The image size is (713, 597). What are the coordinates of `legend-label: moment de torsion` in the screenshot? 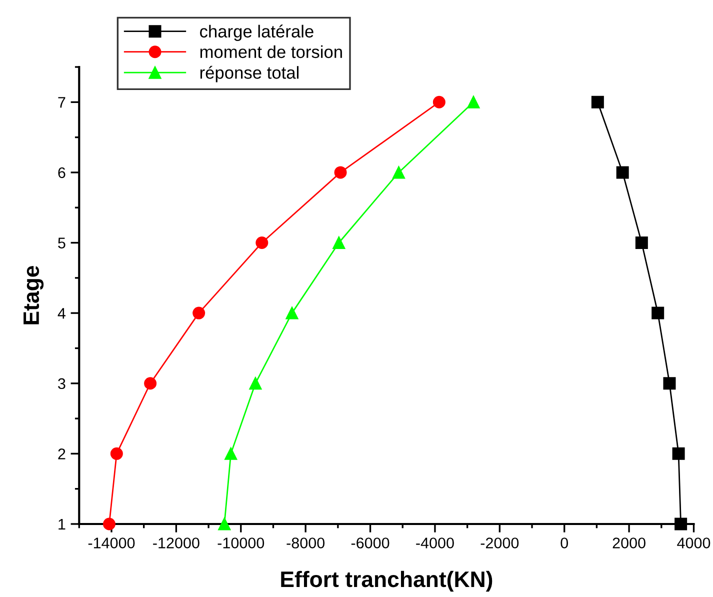 It's located at (271, 51).